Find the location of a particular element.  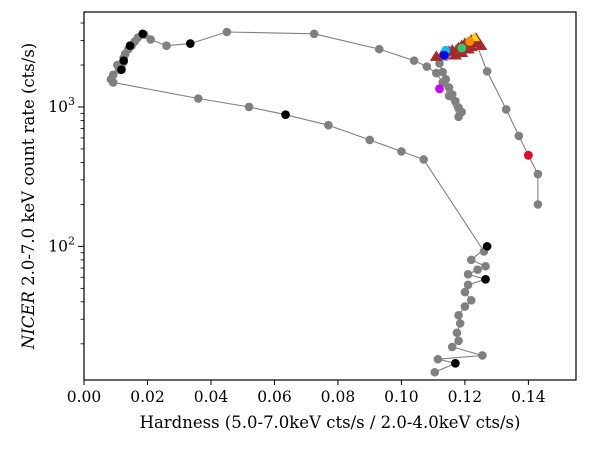

y-tick-label: 10³ is located at coordinates (61, 105).